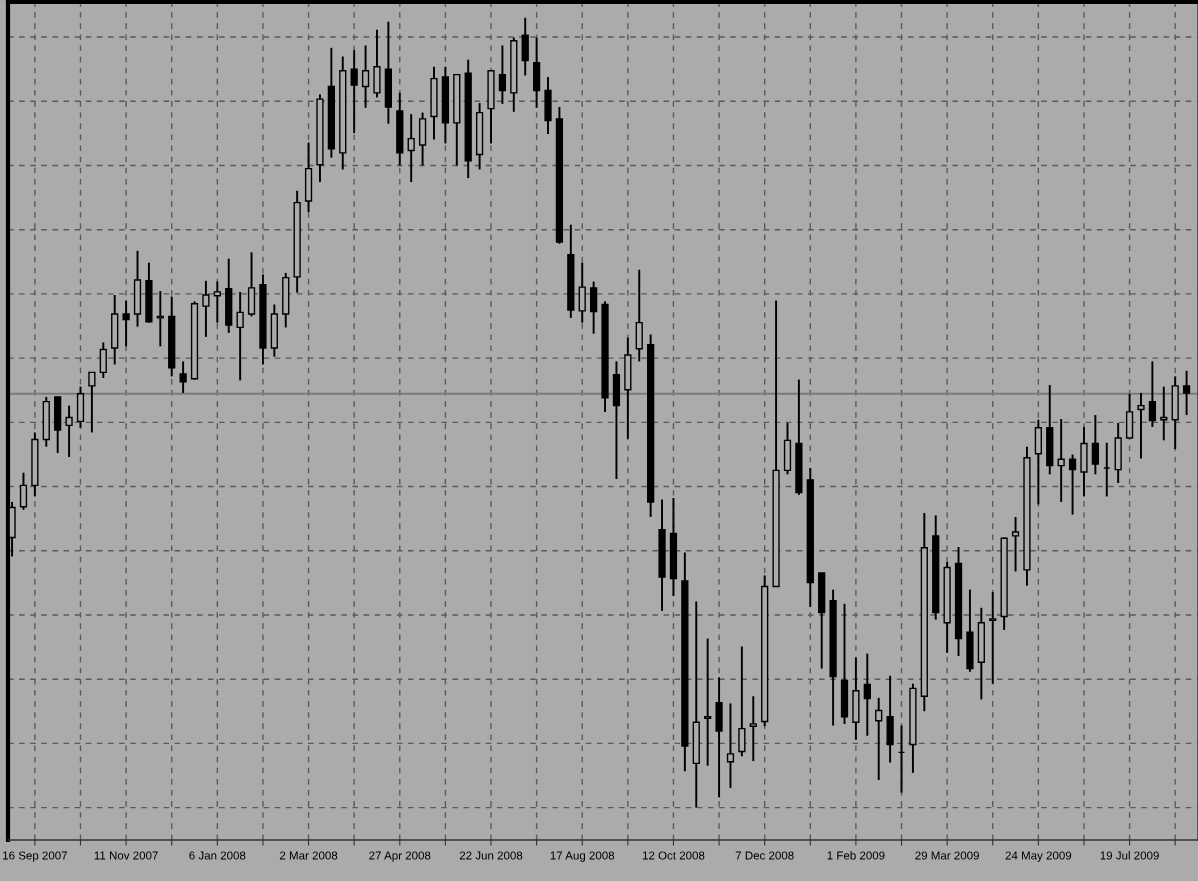 The height and width of the screenshot is (881, 1198). Describe the element at coordinates (856, 855) in the screenshot. I see `x-tick-label: 1 Feb 2009` at that location.